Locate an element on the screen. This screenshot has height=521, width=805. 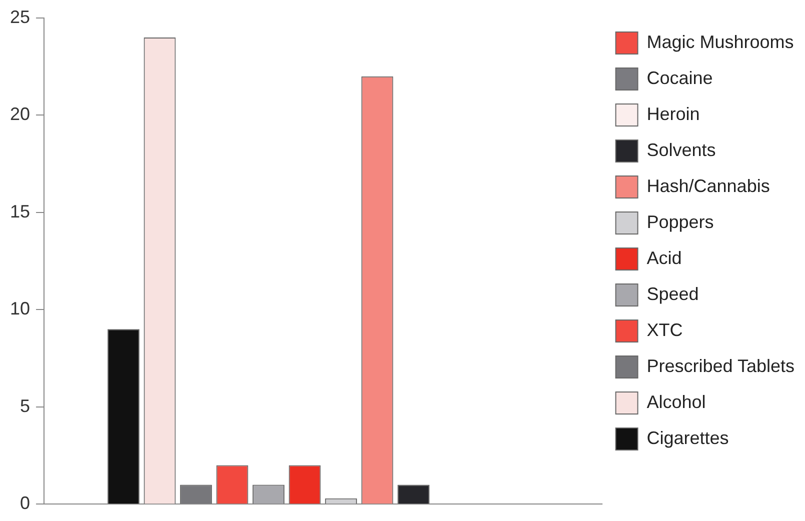
y-tick-label: 25 is located at coordinates (20, 16).